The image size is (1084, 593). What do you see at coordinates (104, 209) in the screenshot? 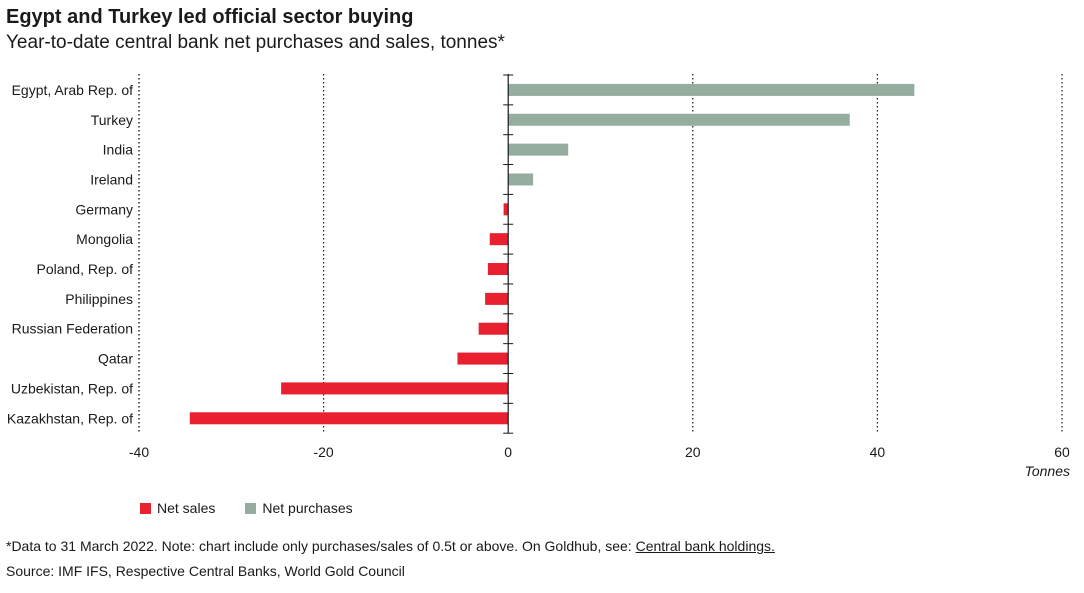
I see `category-label: Germany` at bounding box center [104, 209].